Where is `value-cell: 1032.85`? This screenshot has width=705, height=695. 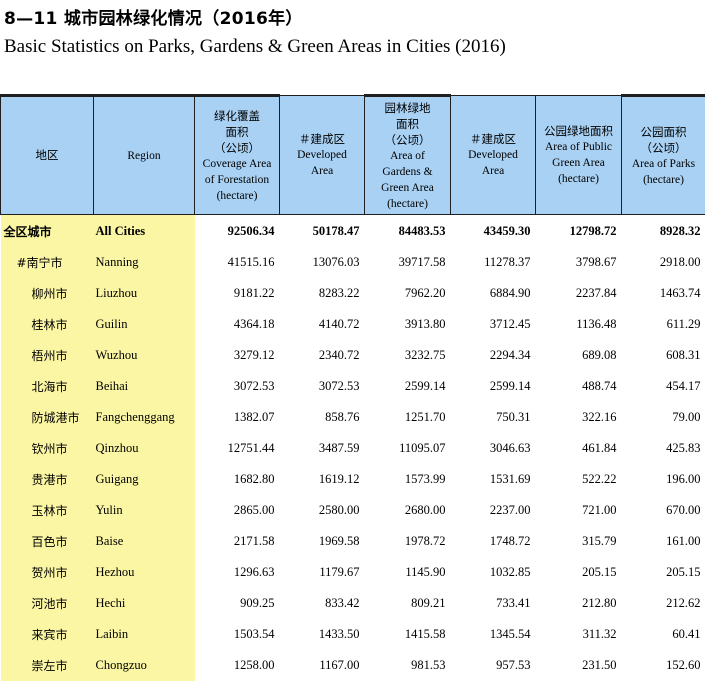
value-cell: 1032.85 is located at coordinates (510, 572).